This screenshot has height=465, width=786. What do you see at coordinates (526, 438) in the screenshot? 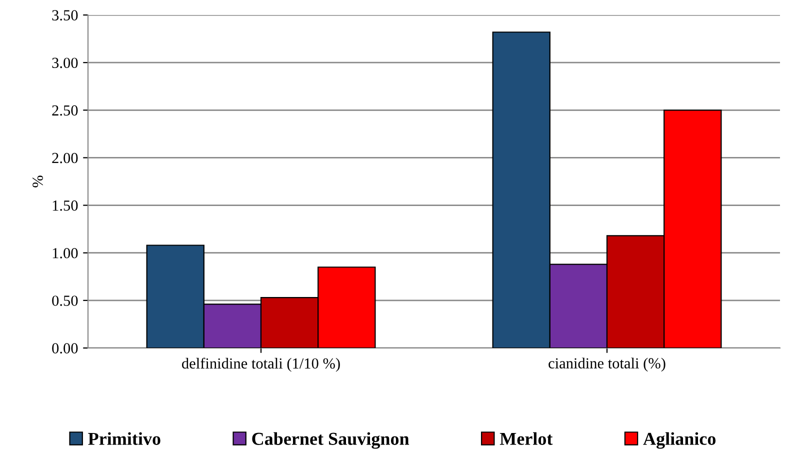
I see `legend-label: Merlot` at bounding box center [526, 438].